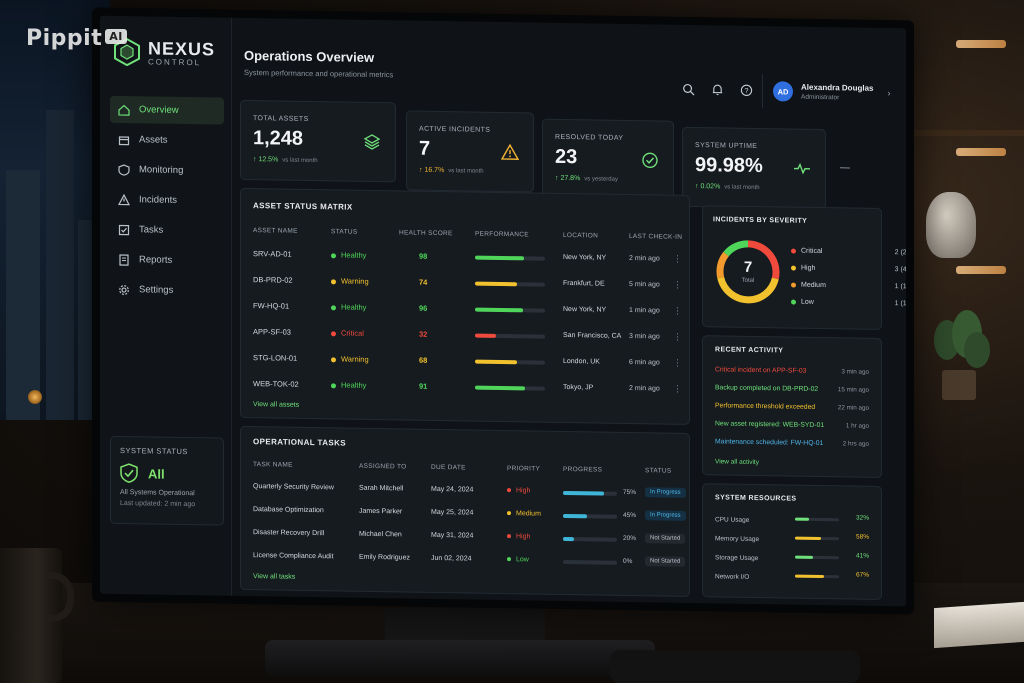 The height and width of the screenshot is (683, 1024). I want to click on bell-icon, so click(717, 89).